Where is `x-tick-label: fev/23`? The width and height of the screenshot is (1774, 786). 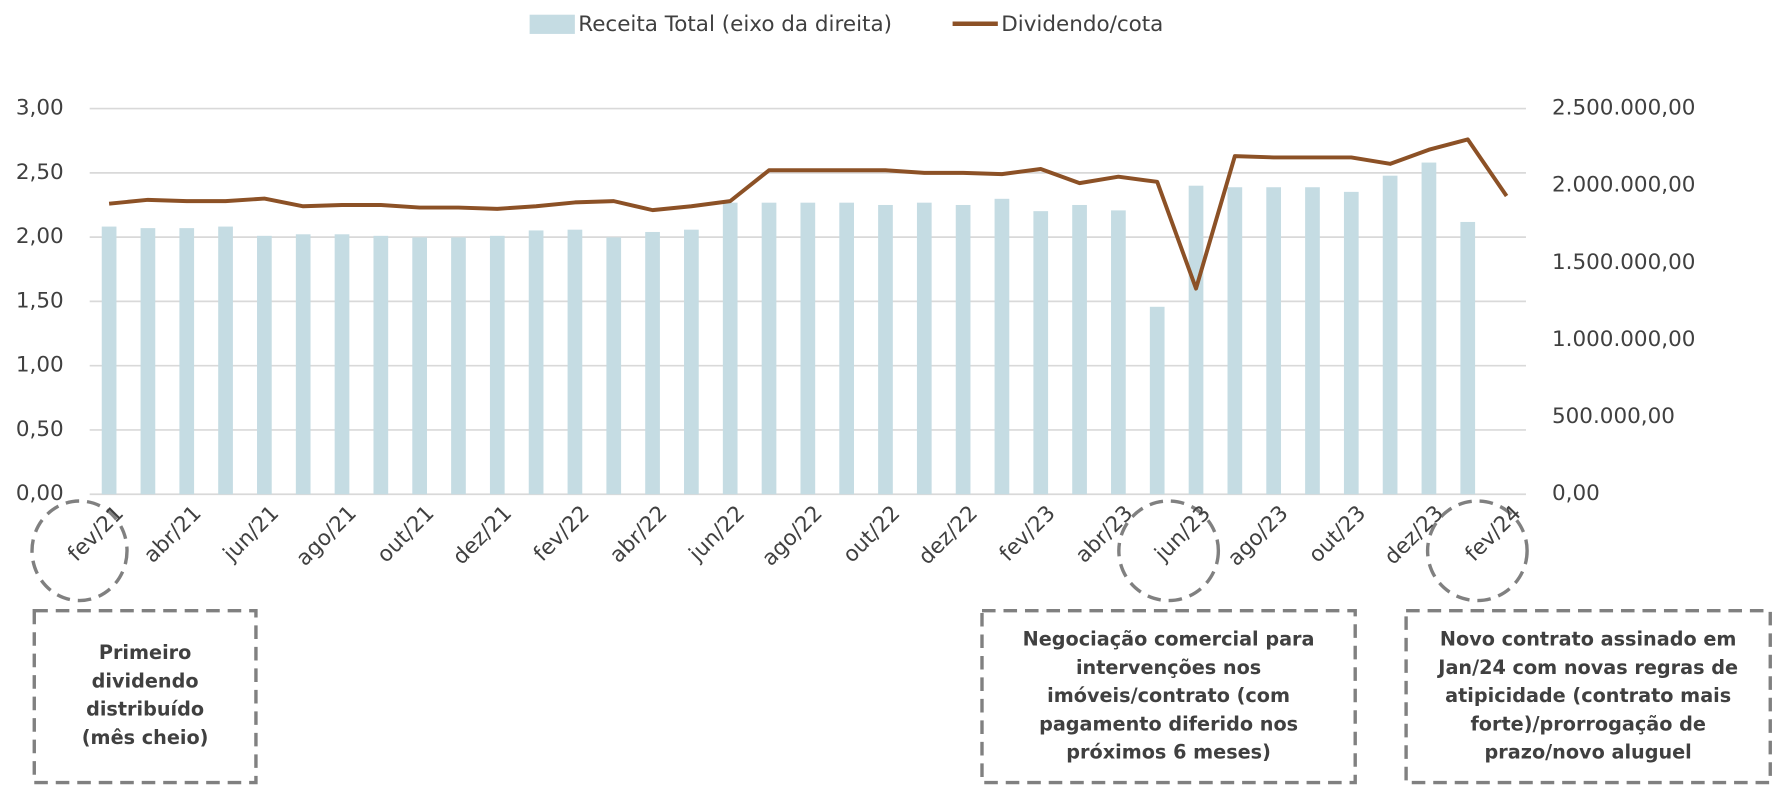 x-tick-label: fev/23 is located at coordinates (1028, 534).